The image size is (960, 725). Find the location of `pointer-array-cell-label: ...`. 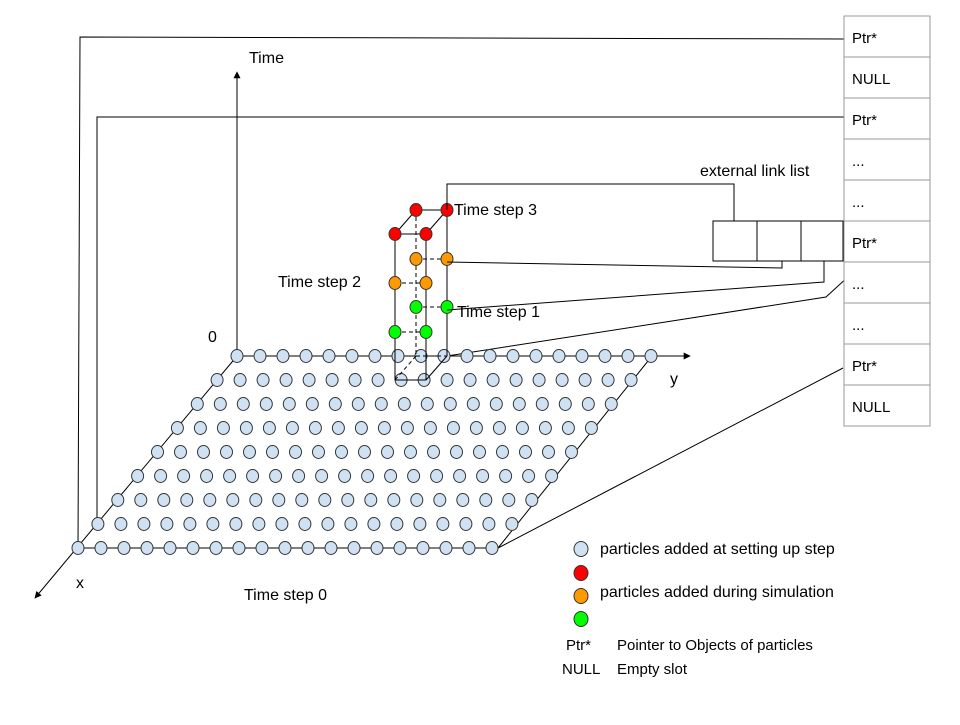

pointer-array-cell-label: ... is located at coordinates (858, 325).